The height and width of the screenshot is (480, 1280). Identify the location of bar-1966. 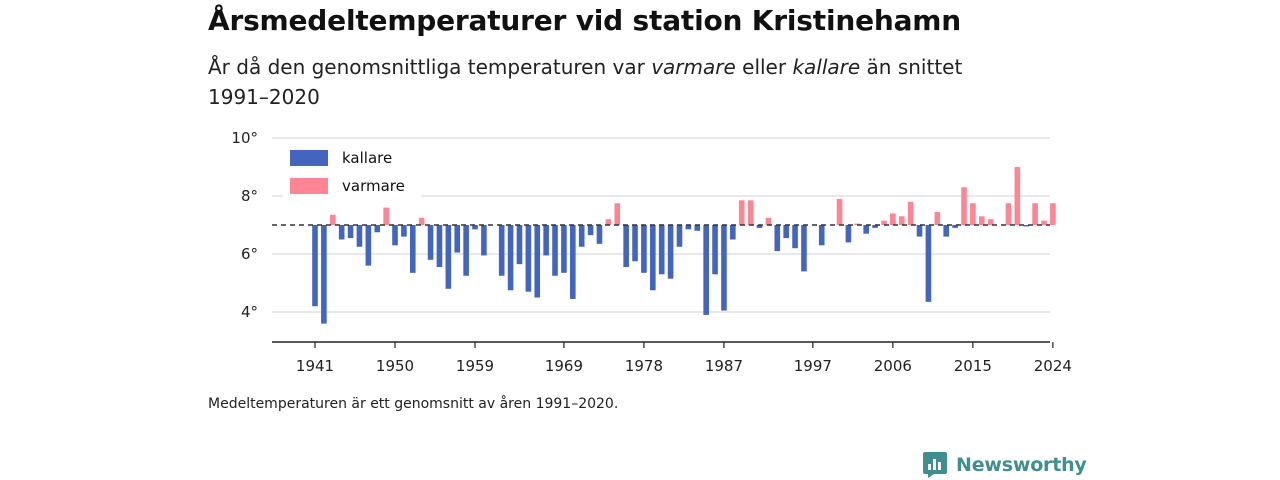
(537, 261).